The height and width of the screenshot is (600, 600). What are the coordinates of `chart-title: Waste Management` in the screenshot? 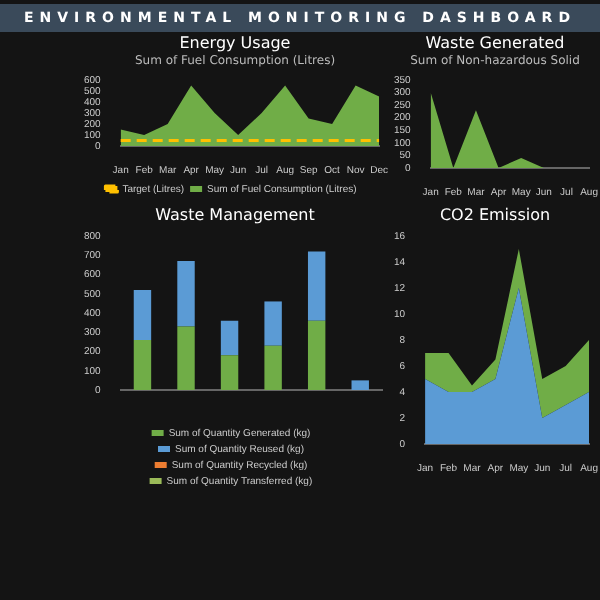 It's located at (235, 216).